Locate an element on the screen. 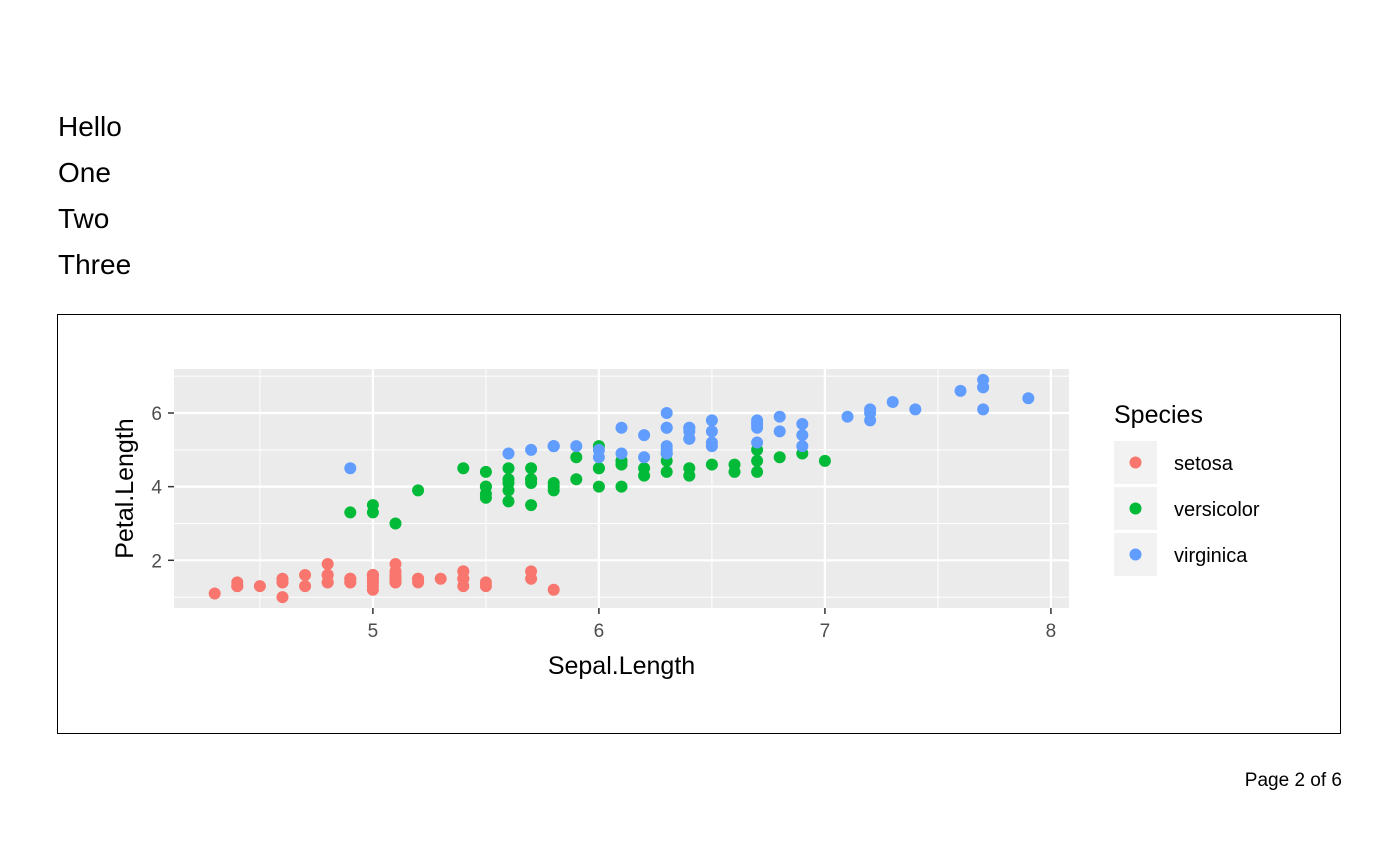 The width and height of the screenshot is (1400, 866). y-tick-label: 6 is located at coordinates (156, 414).